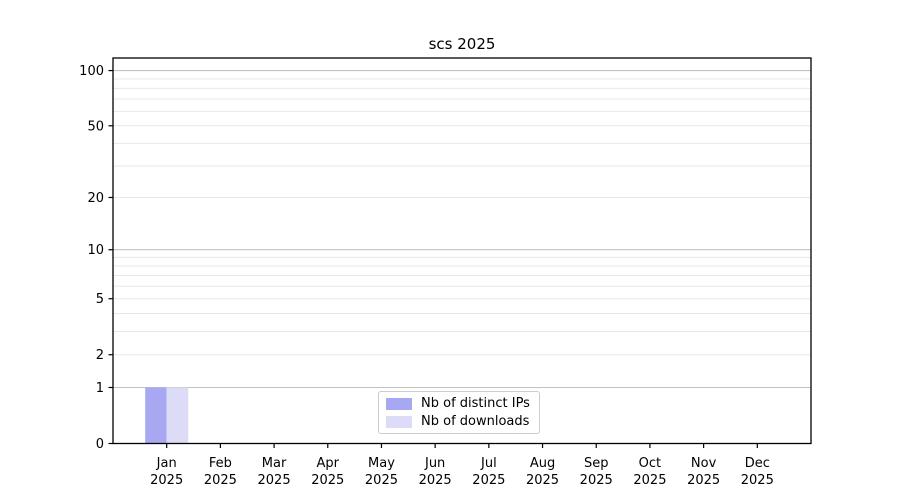  What do you see at coordinates (156, 415) in the screenshot?
I see `bar-distinct-ips` at bounding box center [156, 415].